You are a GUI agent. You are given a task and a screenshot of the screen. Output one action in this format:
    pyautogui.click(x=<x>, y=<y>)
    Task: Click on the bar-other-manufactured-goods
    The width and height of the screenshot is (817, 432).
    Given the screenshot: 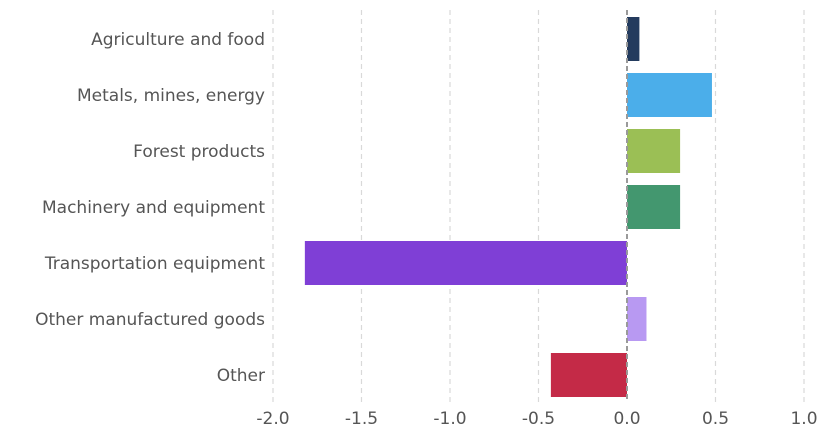 What is the action you would take?
    pyautogui.click(x=637, y=319)
    